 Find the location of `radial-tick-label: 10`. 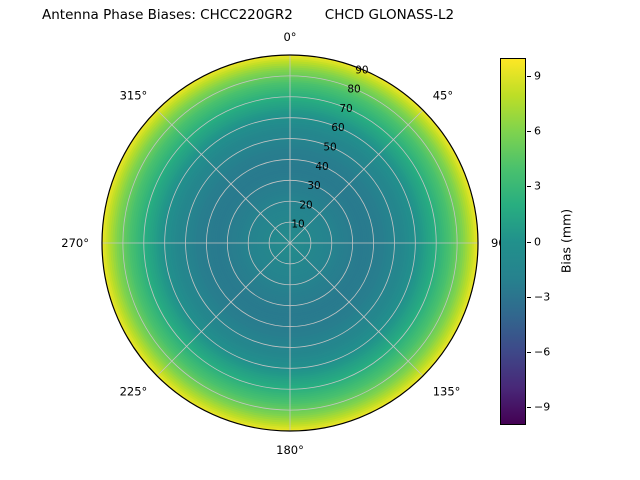

radial-tick-label: 10 is located at coordinates (297, 225).